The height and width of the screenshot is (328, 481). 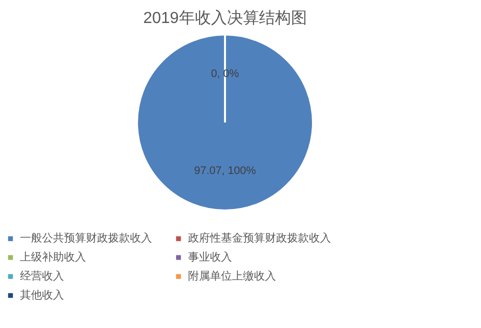 I want to click on data-label: 97.07, 100%, so click(x=225, y=170).